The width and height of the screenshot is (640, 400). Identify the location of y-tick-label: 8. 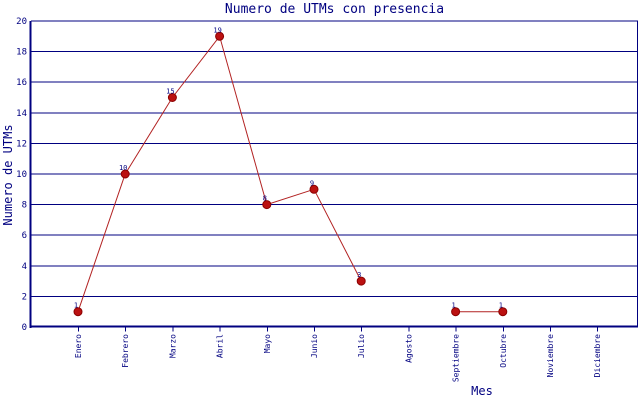
(24, 206).